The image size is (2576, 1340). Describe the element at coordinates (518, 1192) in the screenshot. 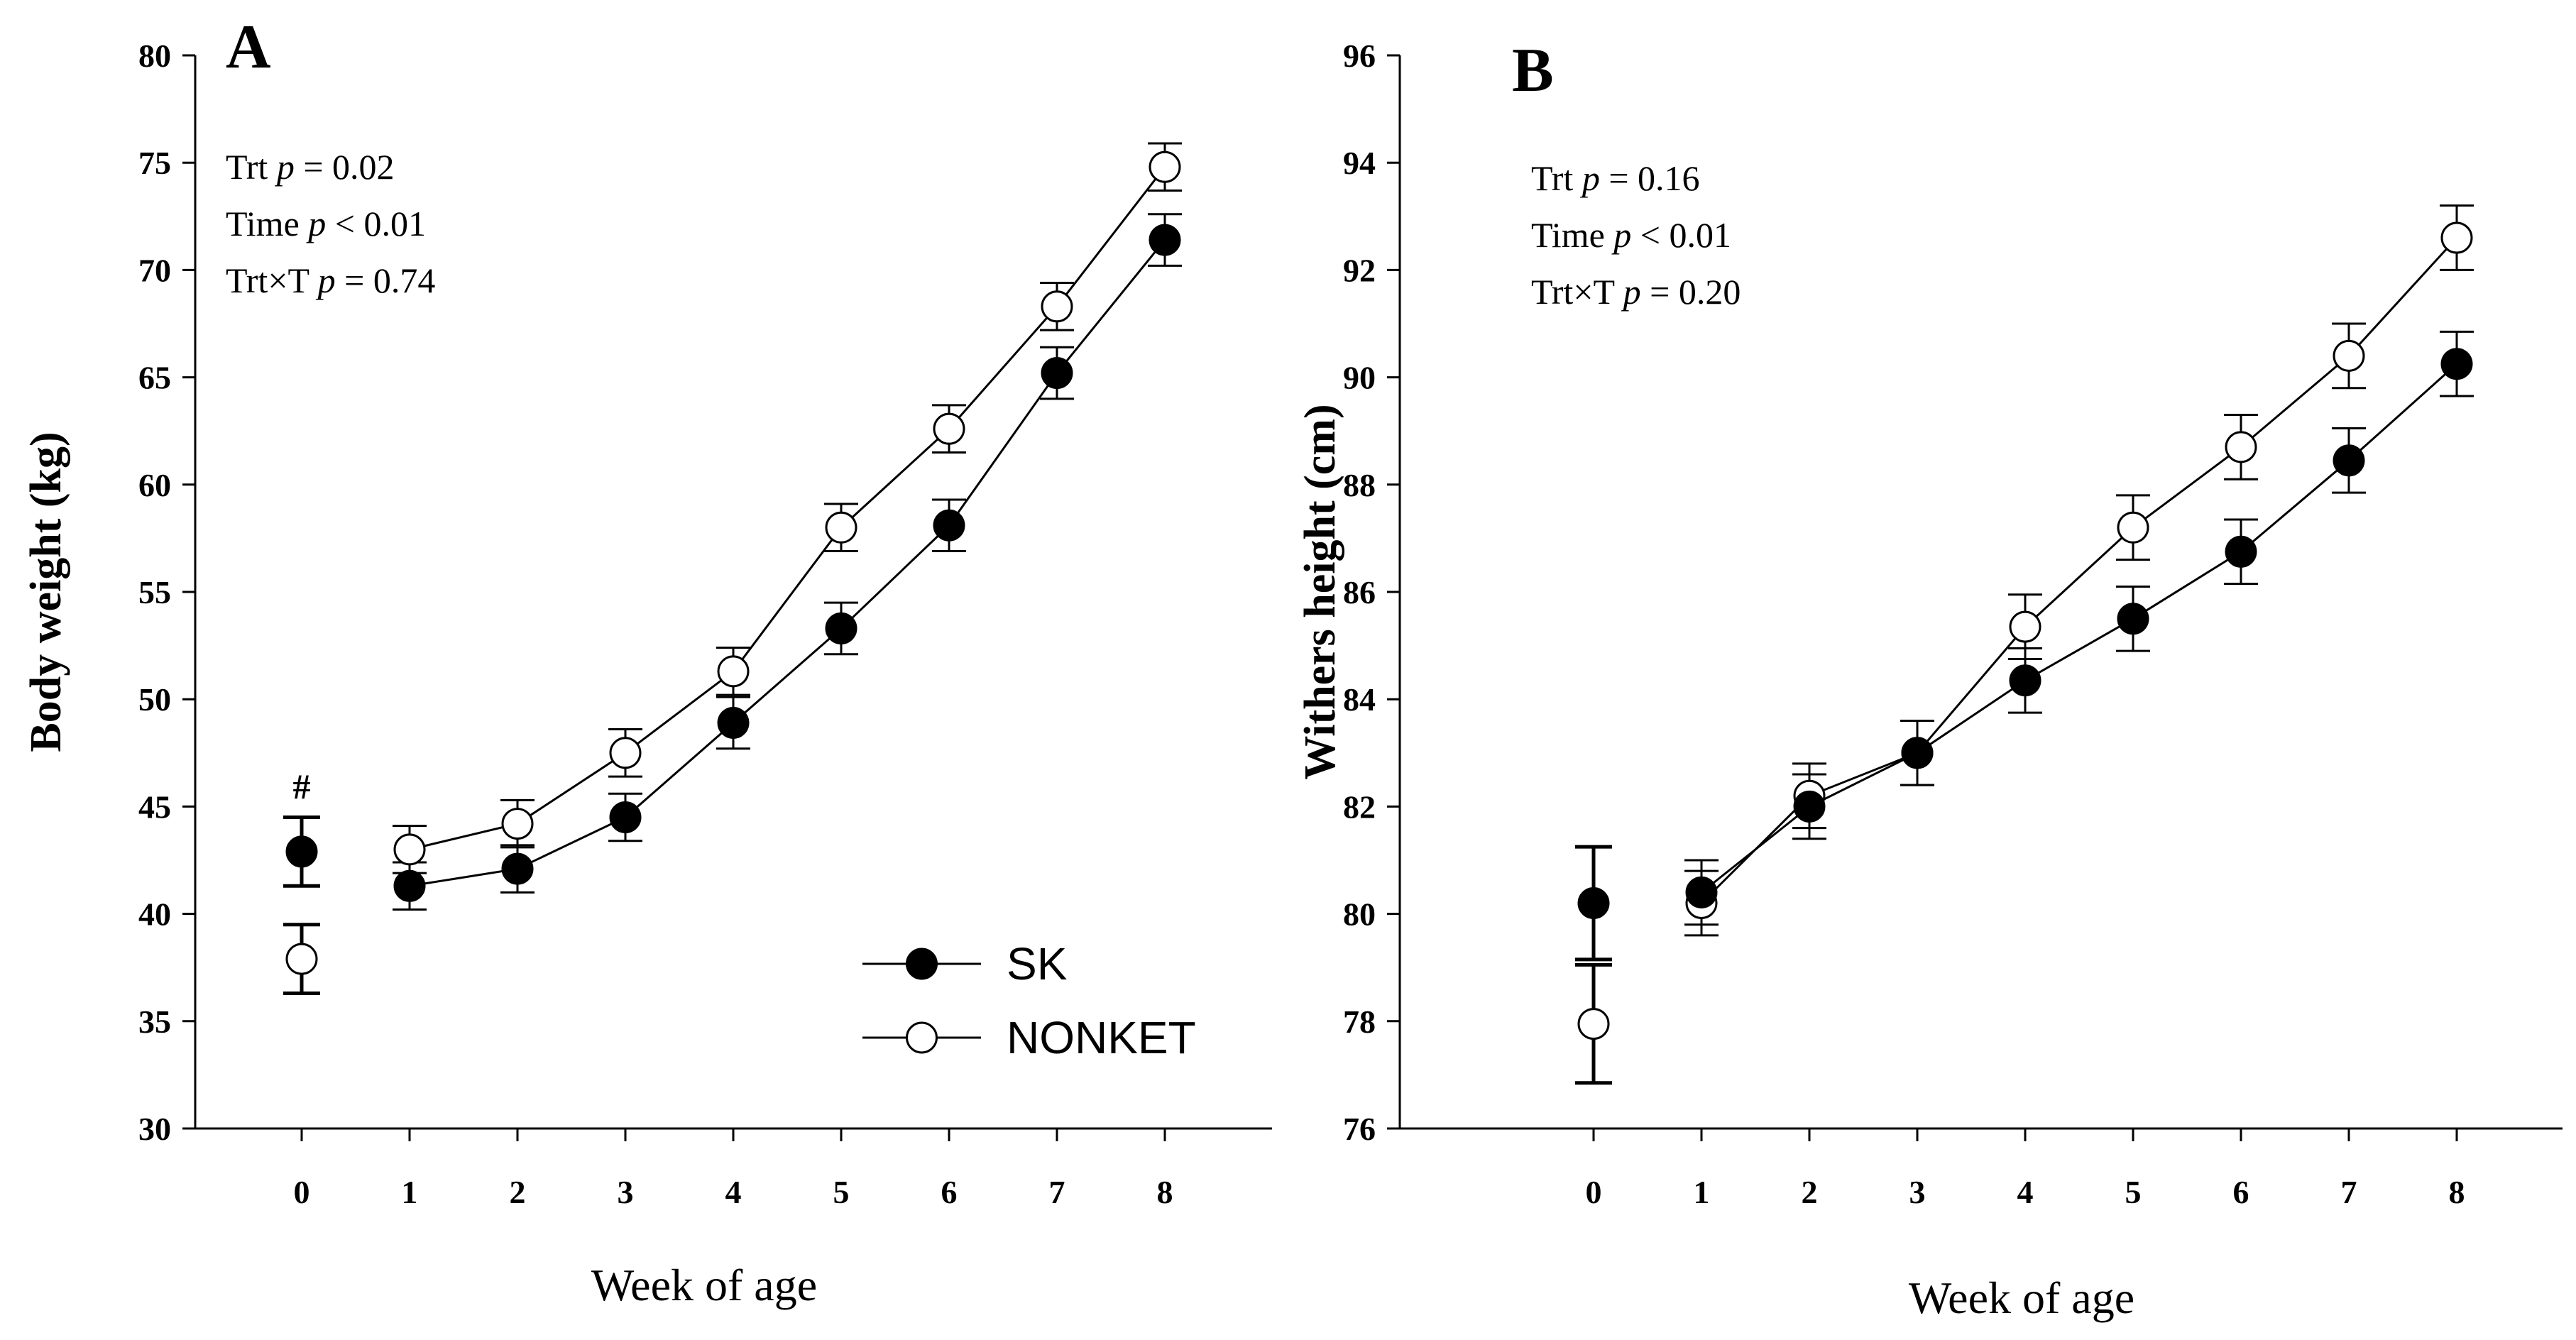

I see `panel-a-x-tick-label: 2` at that location.